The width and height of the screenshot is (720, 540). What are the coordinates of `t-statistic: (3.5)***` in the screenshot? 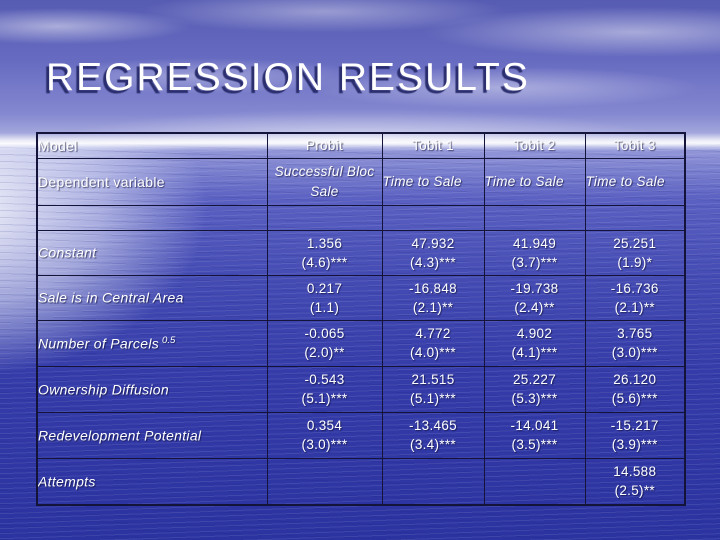 It's located at (534, 444).